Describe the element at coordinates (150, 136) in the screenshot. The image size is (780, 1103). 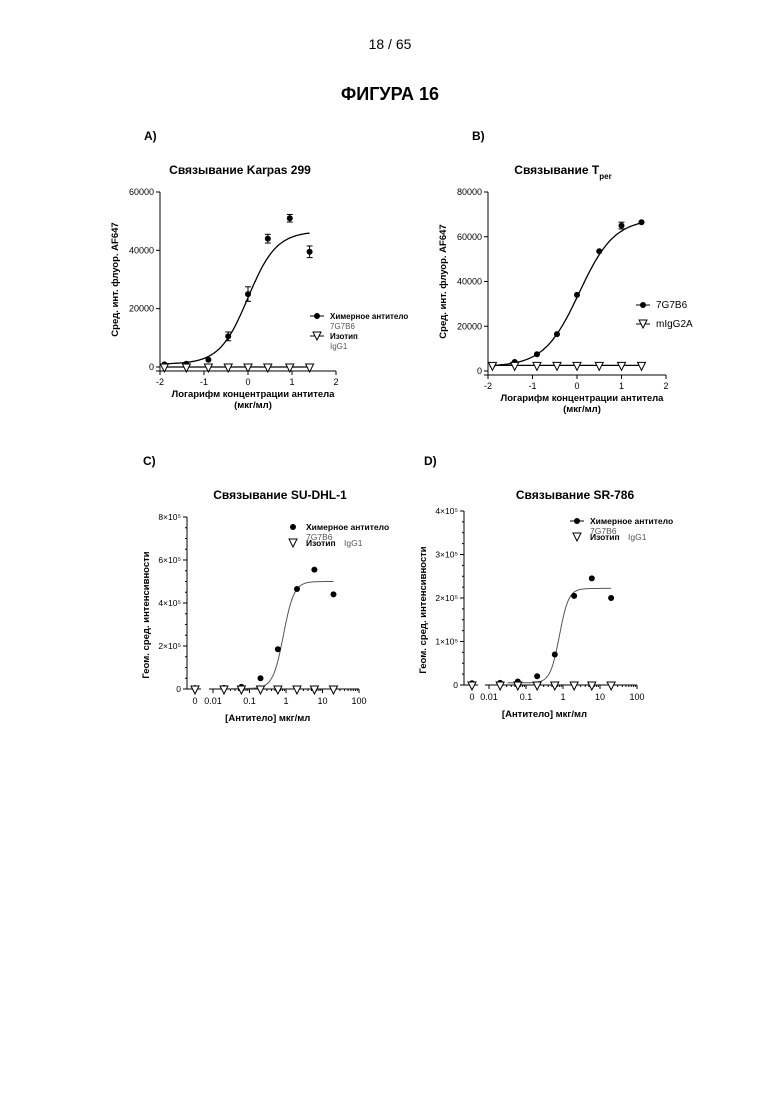
I see `panel-label: A)` at that location.